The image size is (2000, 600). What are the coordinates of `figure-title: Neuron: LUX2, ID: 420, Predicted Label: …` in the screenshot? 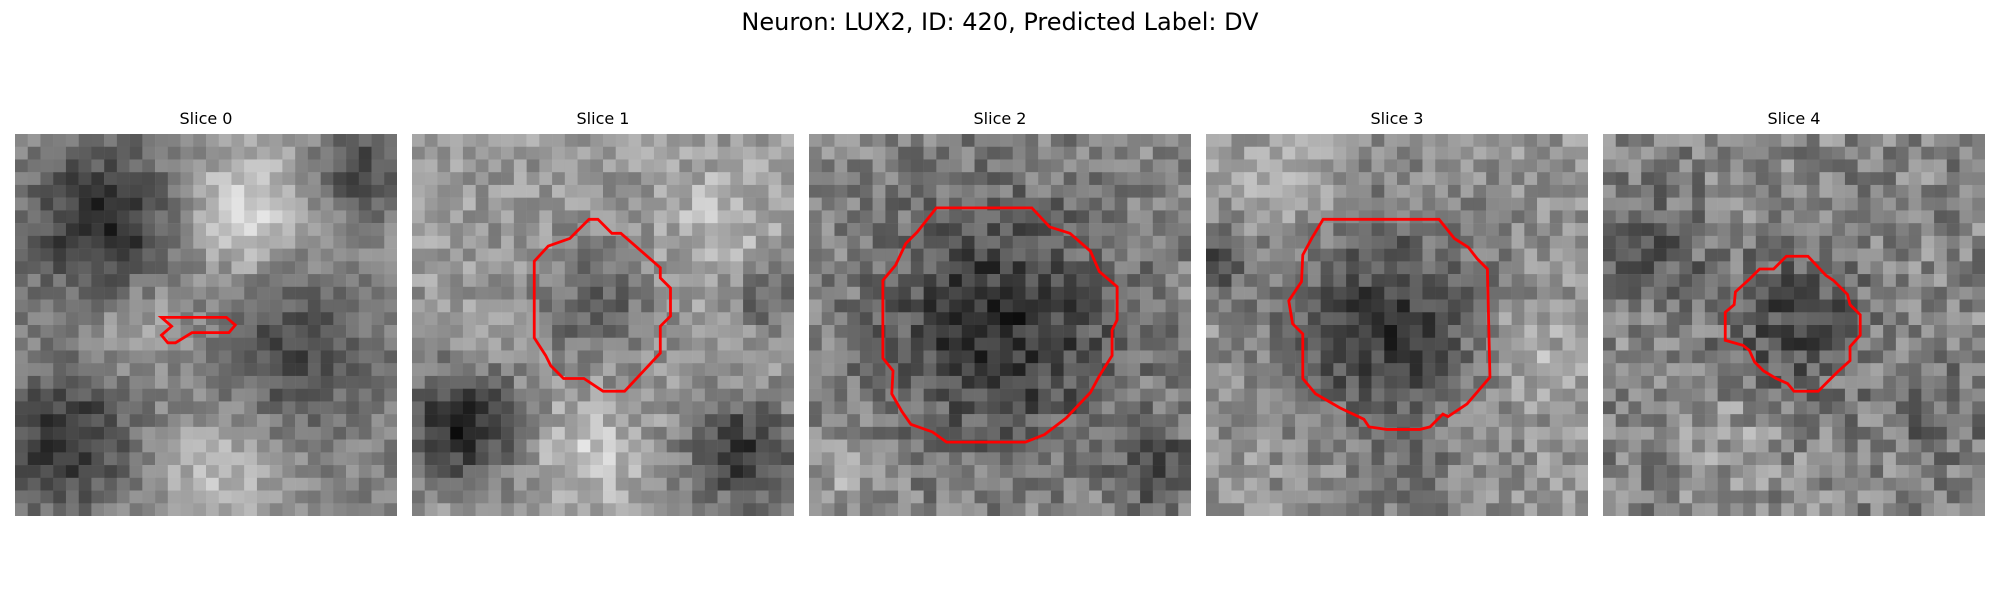 It's located at (1000, 22).